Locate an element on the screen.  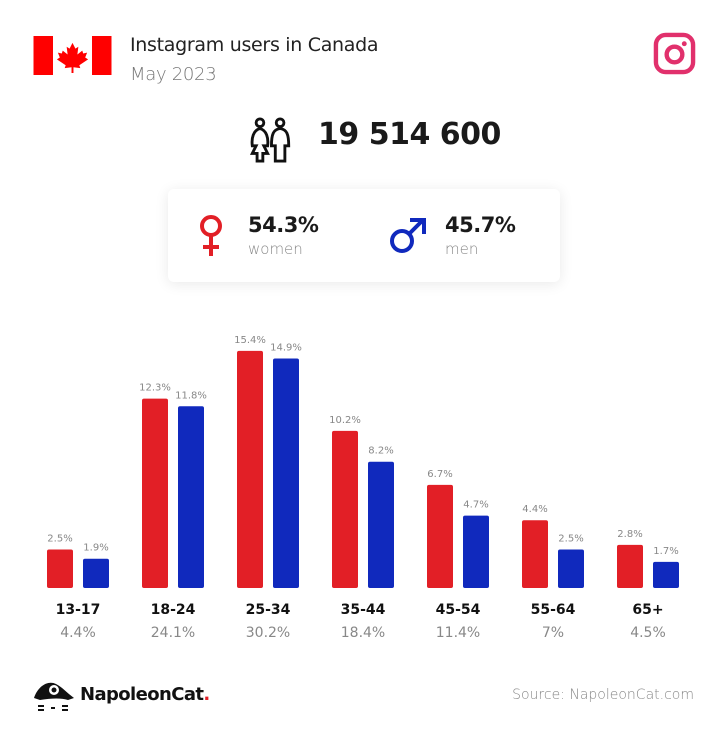
value-label-men: 1.7% is located at coordinates (665, 551).